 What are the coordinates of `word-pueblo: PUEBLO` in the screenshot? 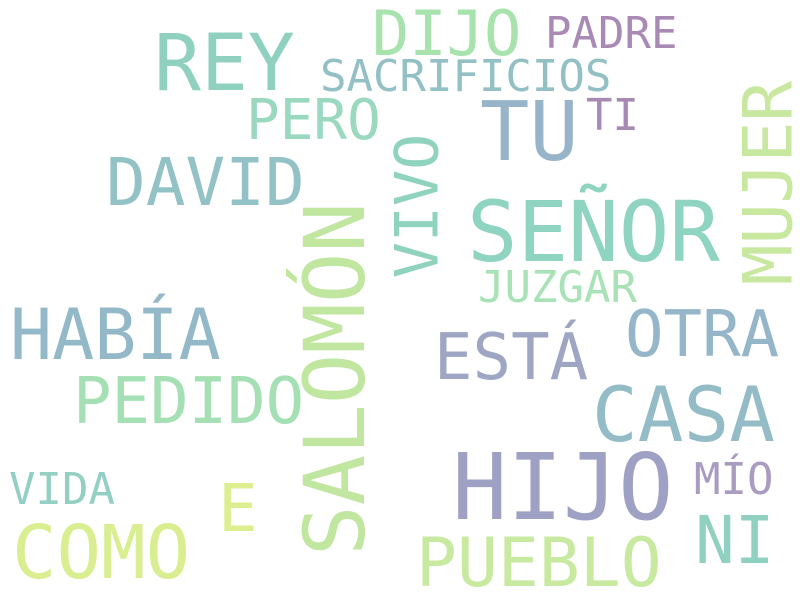 It's located at (539, 562).